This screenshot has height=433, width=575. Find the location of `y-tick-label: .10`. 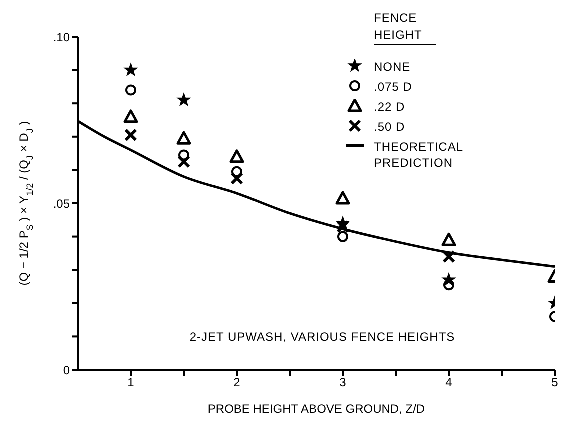

y-tick-label: .10 is located at coordinates (61, 37).